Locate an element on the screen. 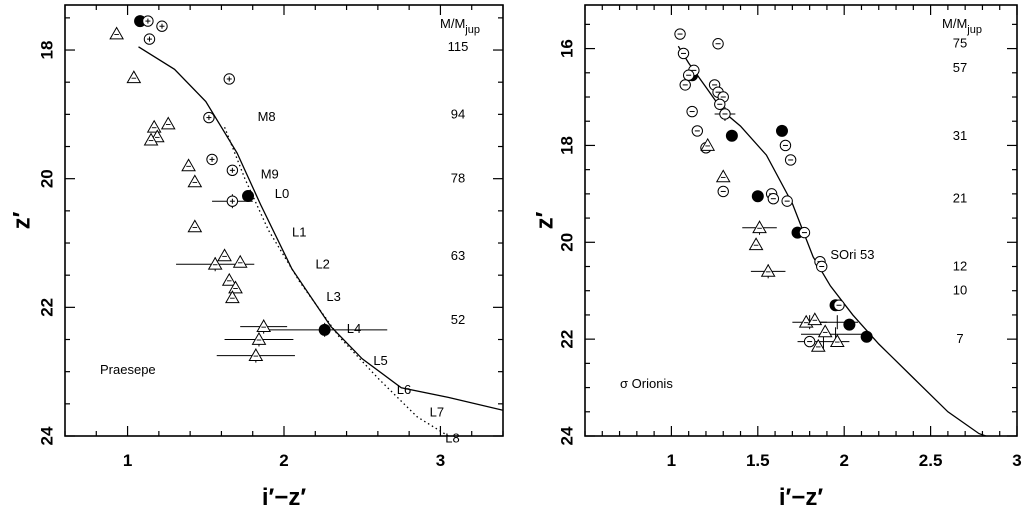 This screenshot has width=1025, height=512. mass-header-sub: jup is located at coordinates (472, 30).